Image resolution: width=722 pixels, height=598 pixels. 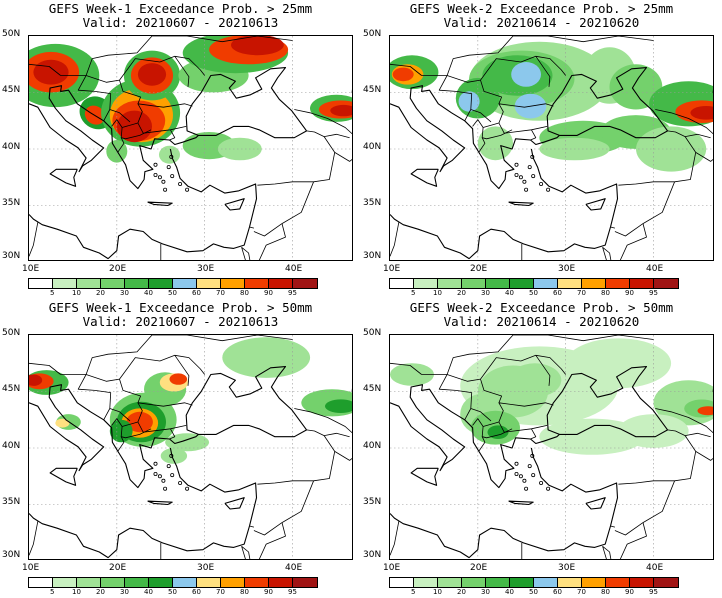 I want to click on lon-tick-label: 10E, so click(x=31, y=568).